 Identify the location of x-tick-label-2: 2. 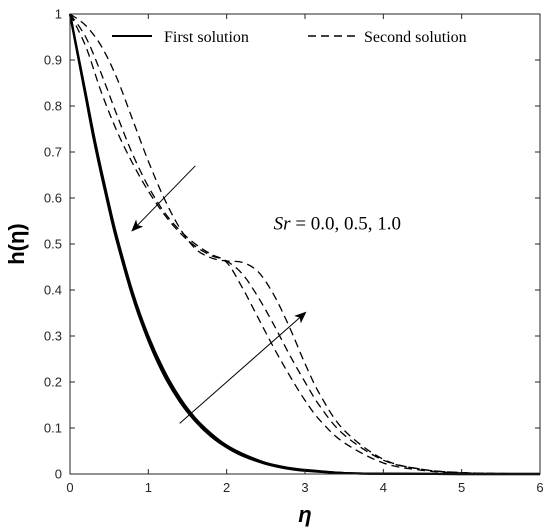
(226, 487).